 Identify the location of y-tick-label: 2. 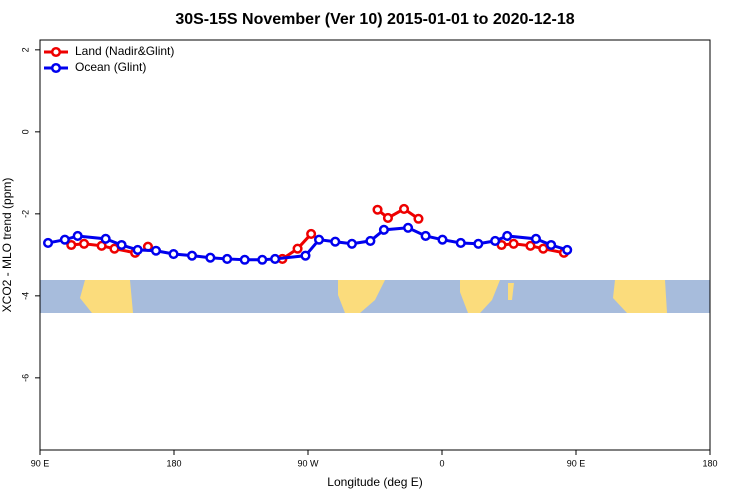
(25, 49).